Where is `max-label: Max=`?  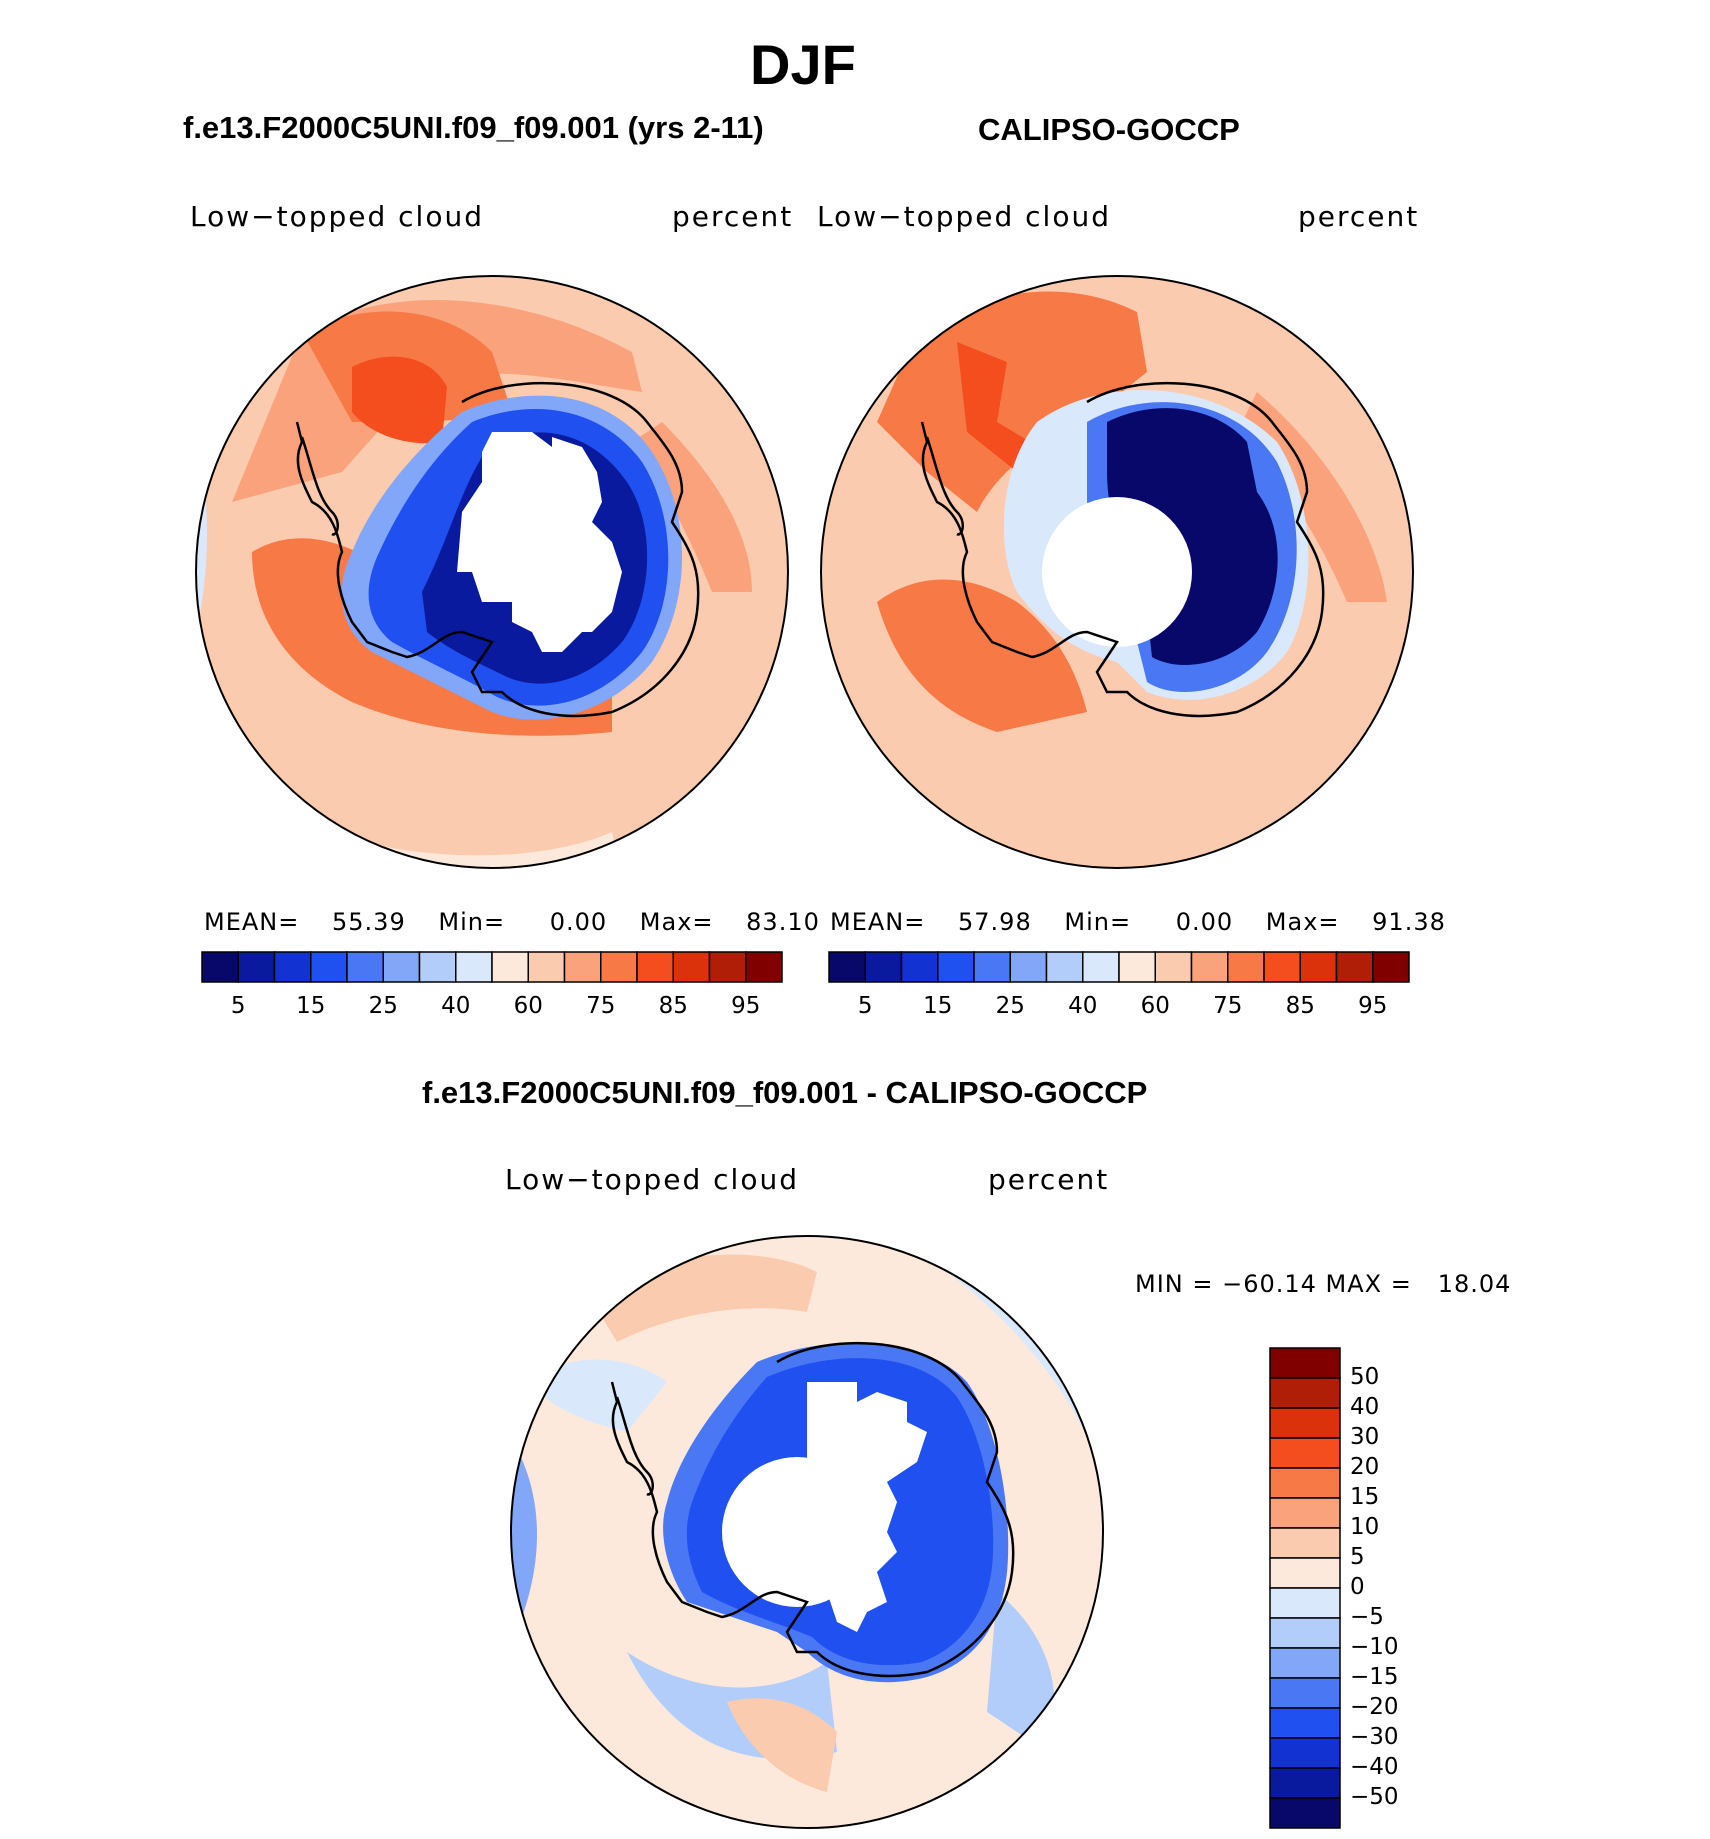 max-label: Max= is located at coordinates (1302, 922).